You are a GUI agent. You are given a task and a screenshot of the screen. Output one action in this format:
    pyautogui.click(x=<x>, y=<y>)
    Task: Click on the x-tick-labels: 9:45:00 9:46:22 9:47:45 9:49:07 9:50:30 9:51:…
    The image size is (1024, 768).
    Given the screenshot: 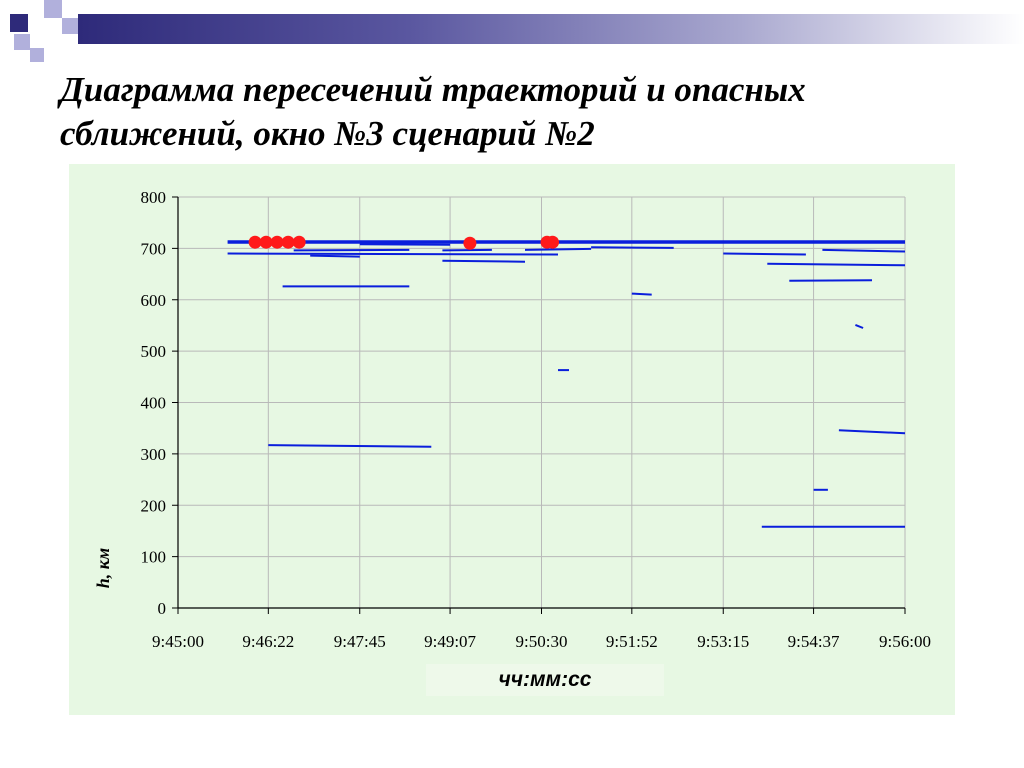 What is the action you would take?
    pyautogui.click(x=541, y=641)
    